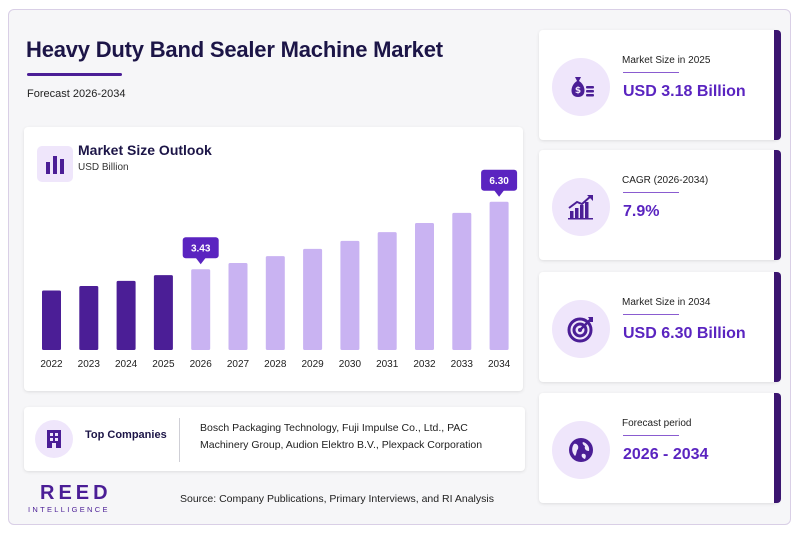  I want to click on bar-2027, so click(238, 306).